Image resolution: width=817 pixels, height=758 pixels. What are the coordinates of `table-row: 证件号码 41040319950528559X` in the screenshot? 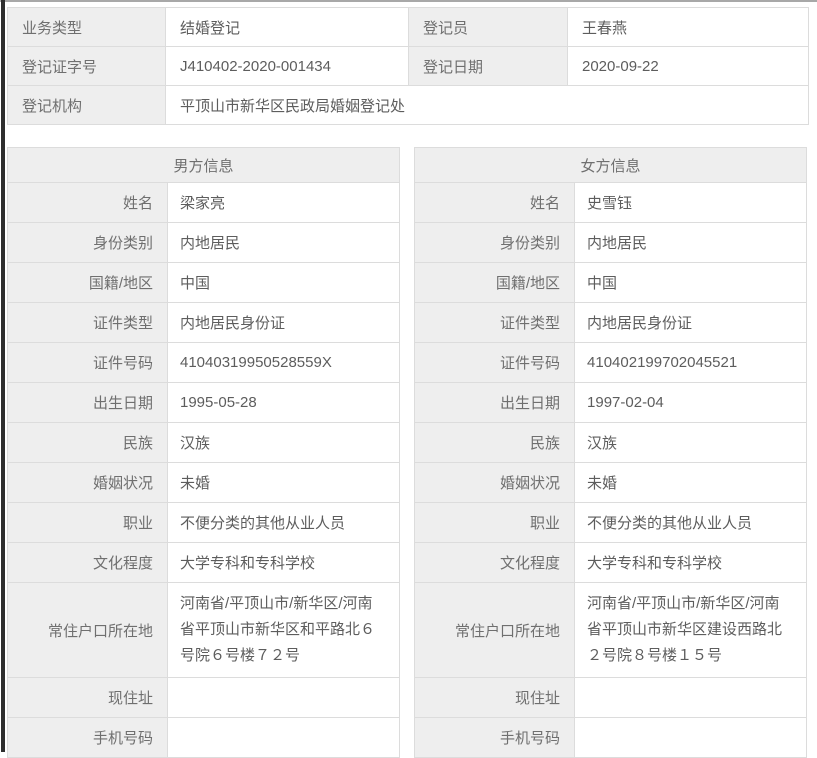 It's located at (204, 362).